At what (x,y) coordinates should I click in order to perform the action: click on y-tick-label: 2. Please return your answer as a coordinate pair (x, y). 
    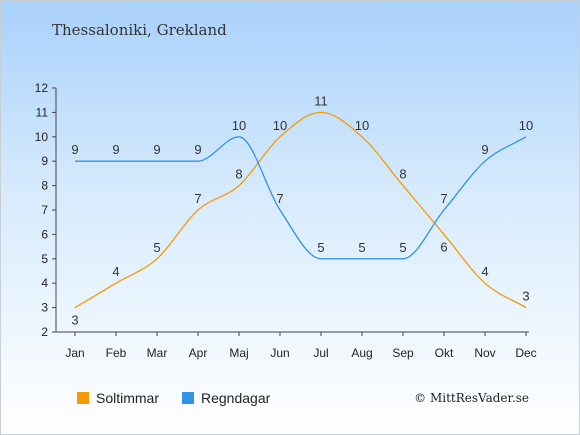
    Looking at the image, I should click on (44, 332).